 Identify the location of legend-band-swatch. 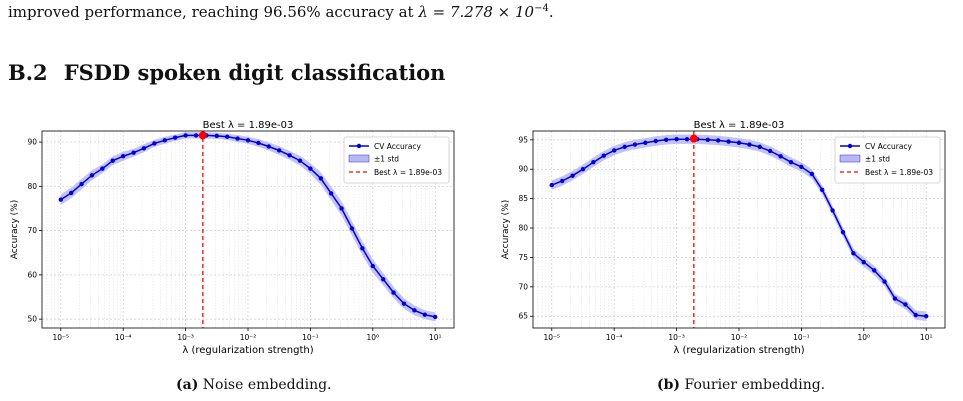
(850, 158).